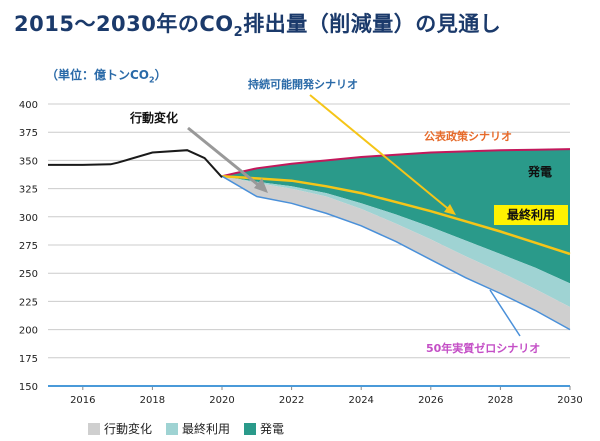 The width and height of the screenshot is (600, 441). I want to click on label-sustainable-scenario: 持続可能開発シナリオ, so click(303, 84).